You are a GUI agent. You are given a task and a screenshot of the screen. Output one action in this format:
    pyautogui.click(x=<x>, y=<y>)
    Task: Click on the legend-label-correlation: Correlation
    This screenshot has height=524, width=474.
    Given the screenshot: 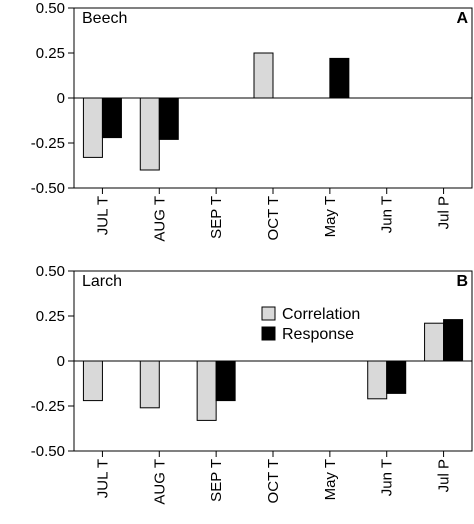 What is the action you would take?
    pyautogui.click(x=321, y=314)
    